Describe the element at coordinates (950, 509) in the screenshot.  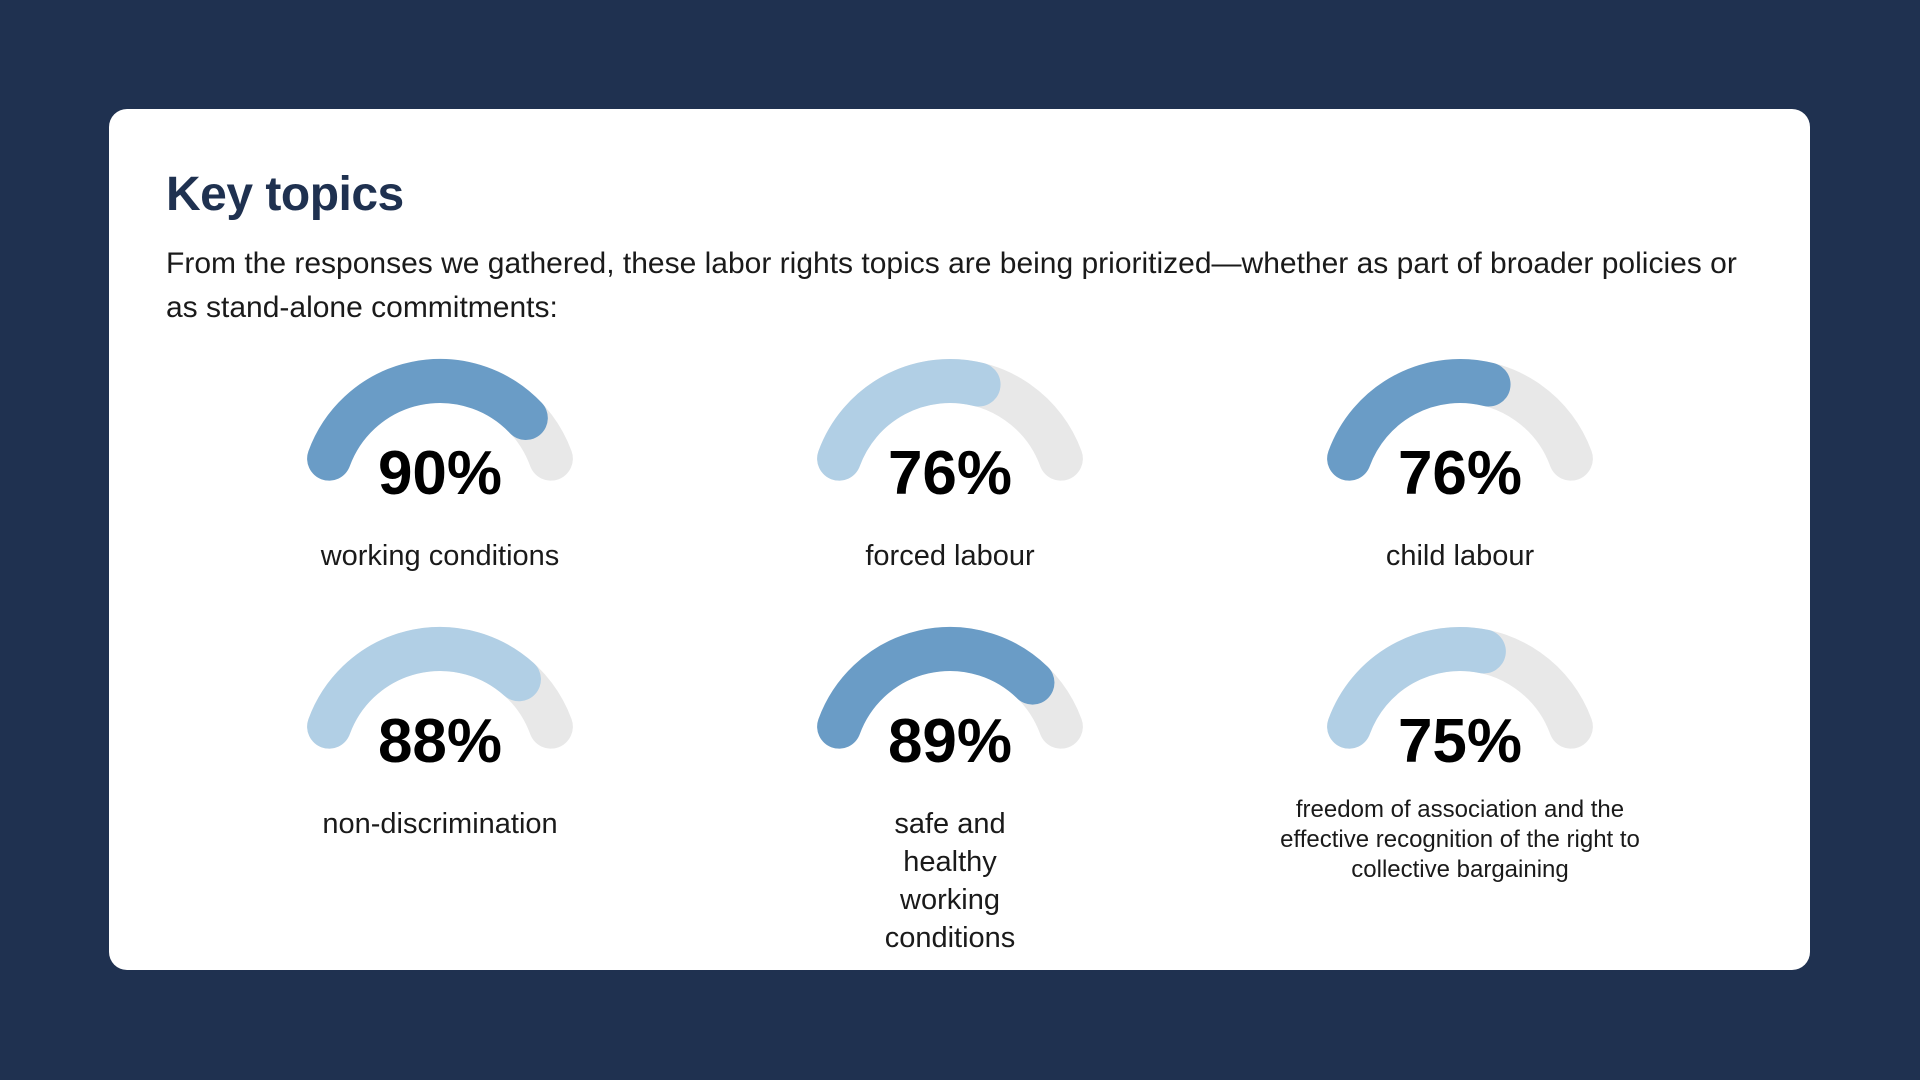
I see `gauge-forced-labour: 76% forced labour` at that location.